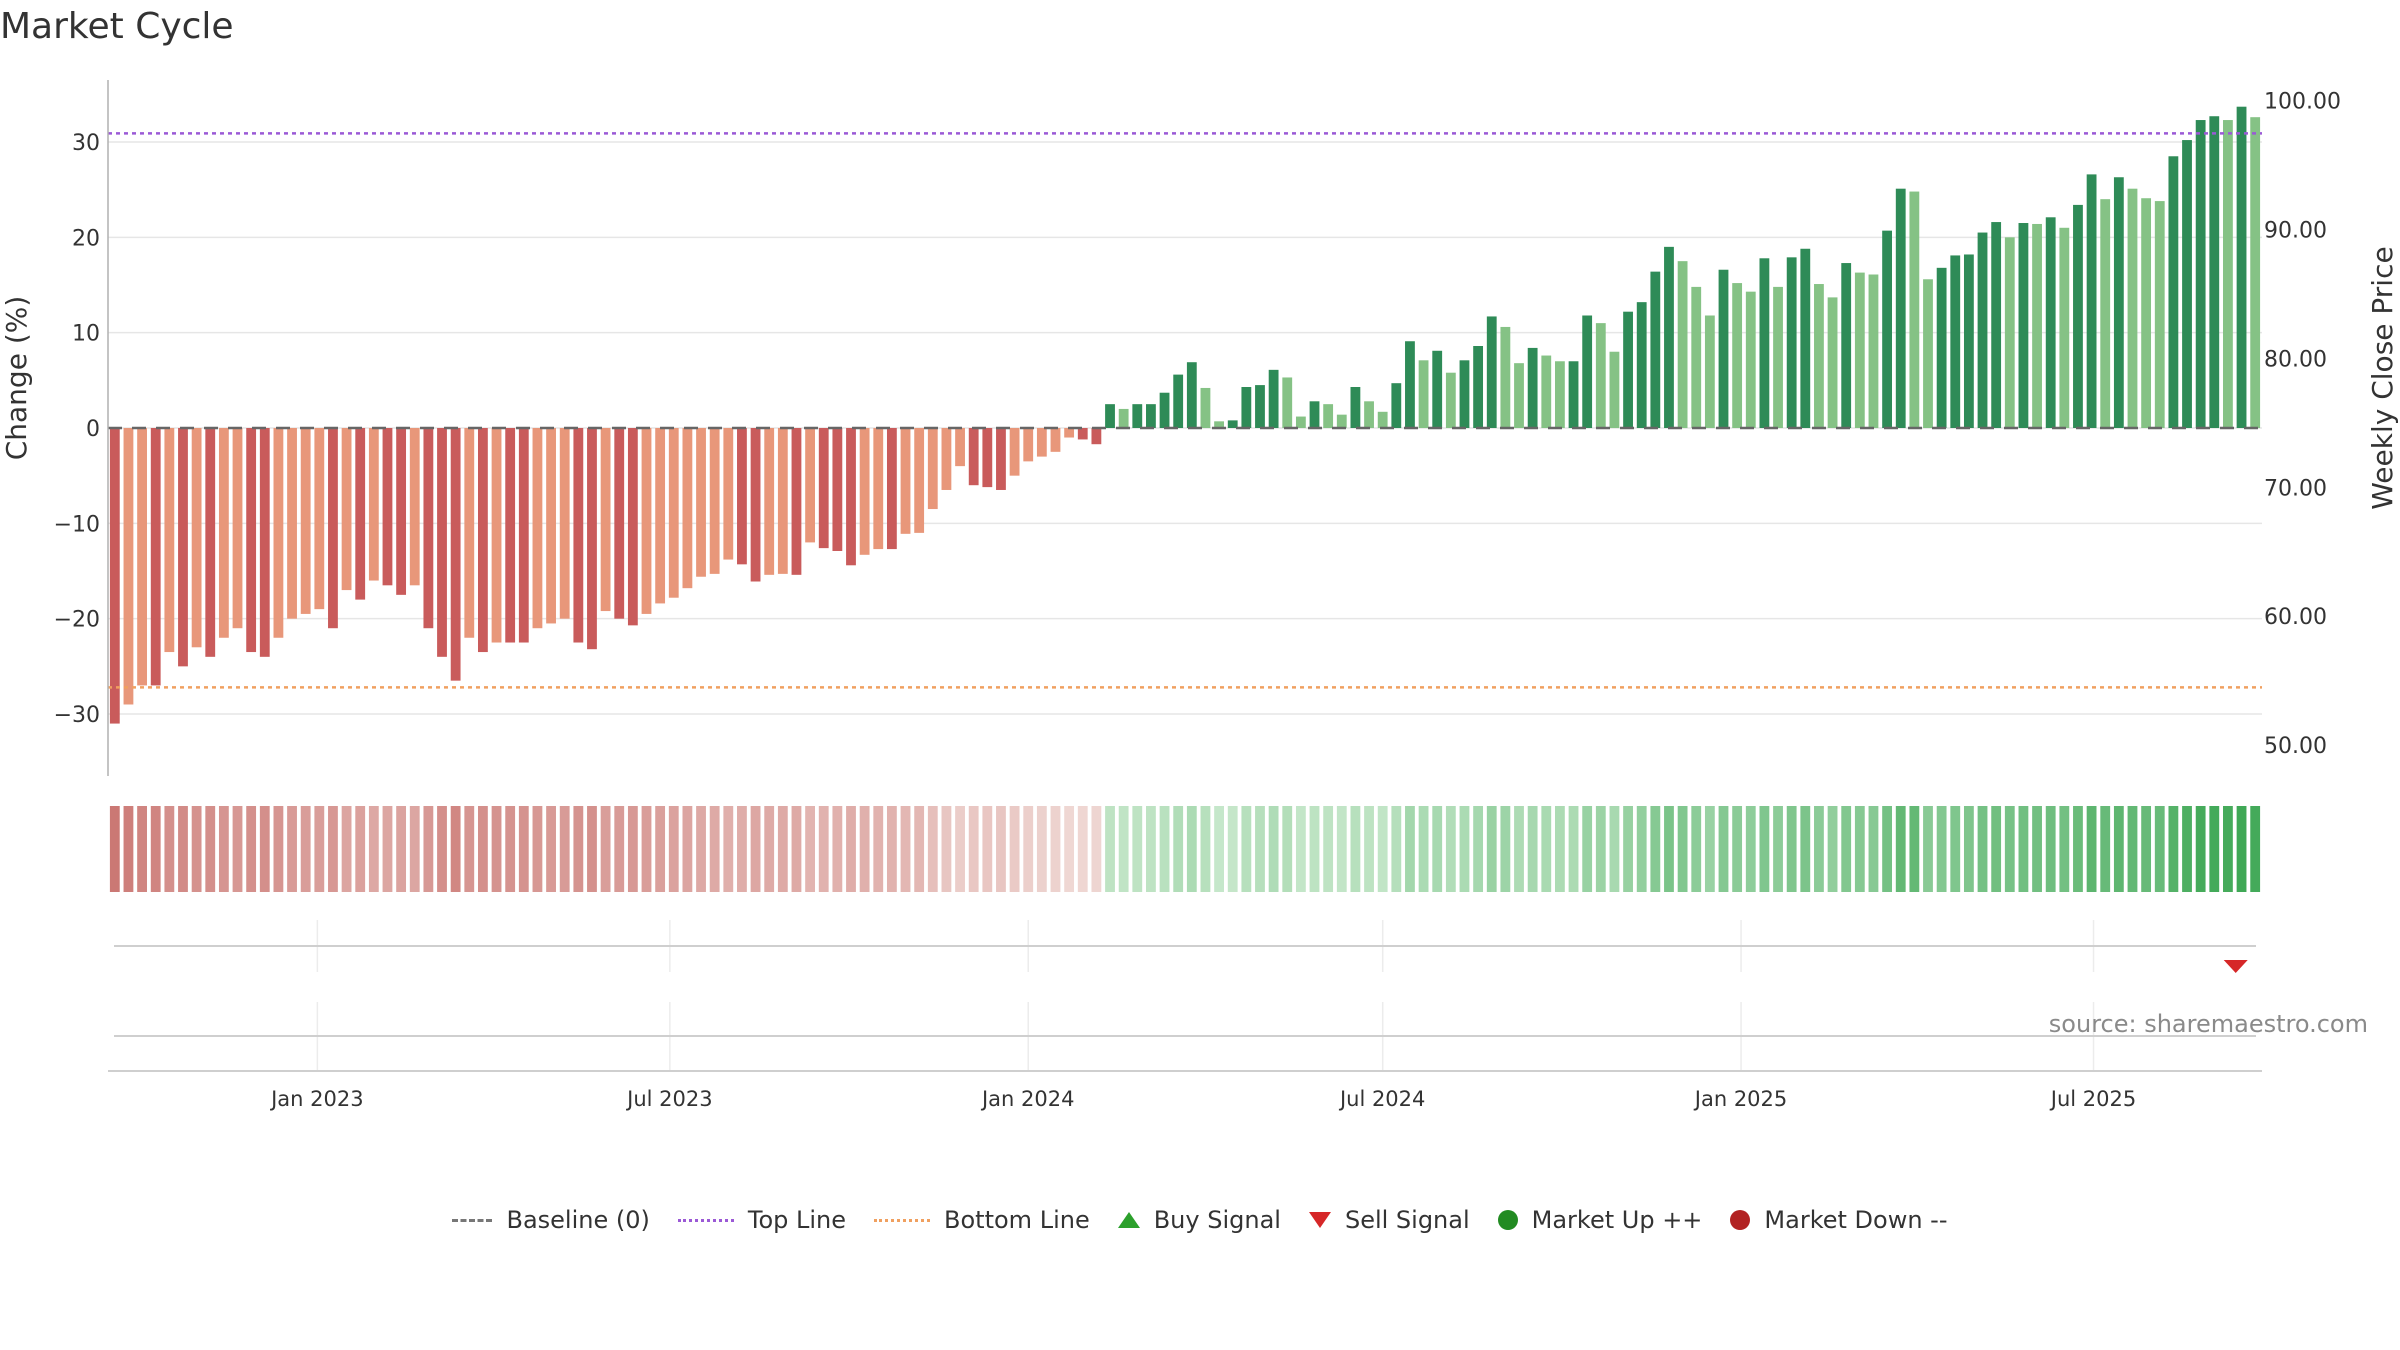  What do you see at coordinates (2295, 488) in the screenshot?
I see `y2-tick-label: 70.00` at bounding box center [2295, 488].